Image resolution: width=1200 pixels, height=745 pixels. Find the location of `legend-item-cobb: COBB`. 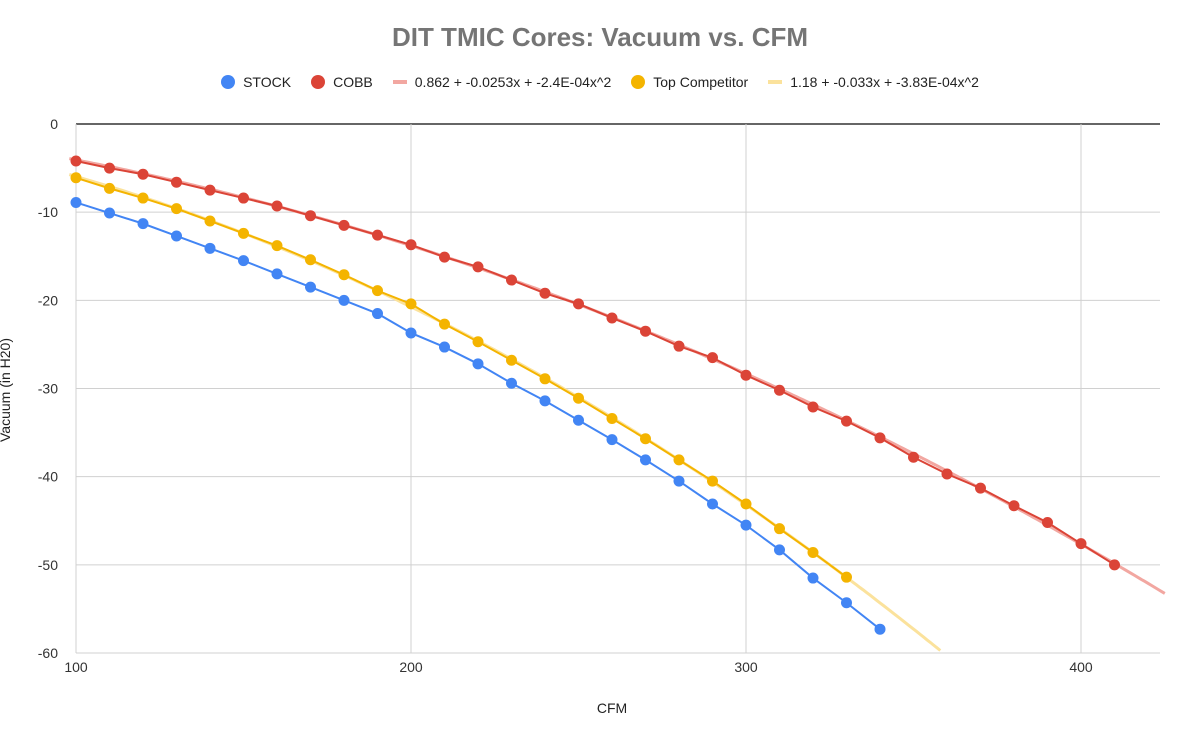

legend-item-cobb: COBB is located at coordinates (342, 82).